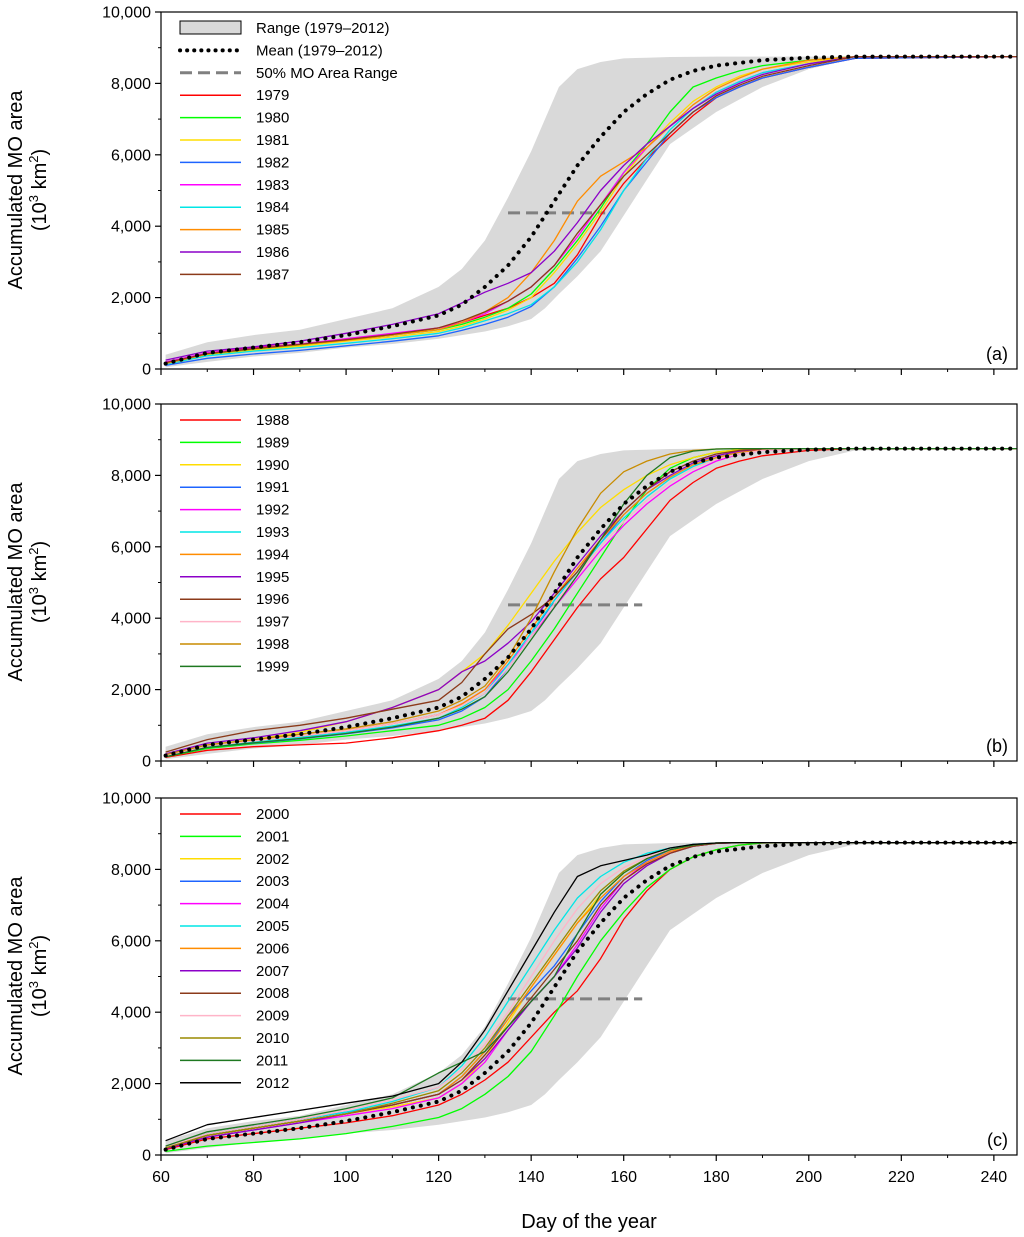  I want to click on legend-label-mean: Mean (1979–2012), so click(319, 50).